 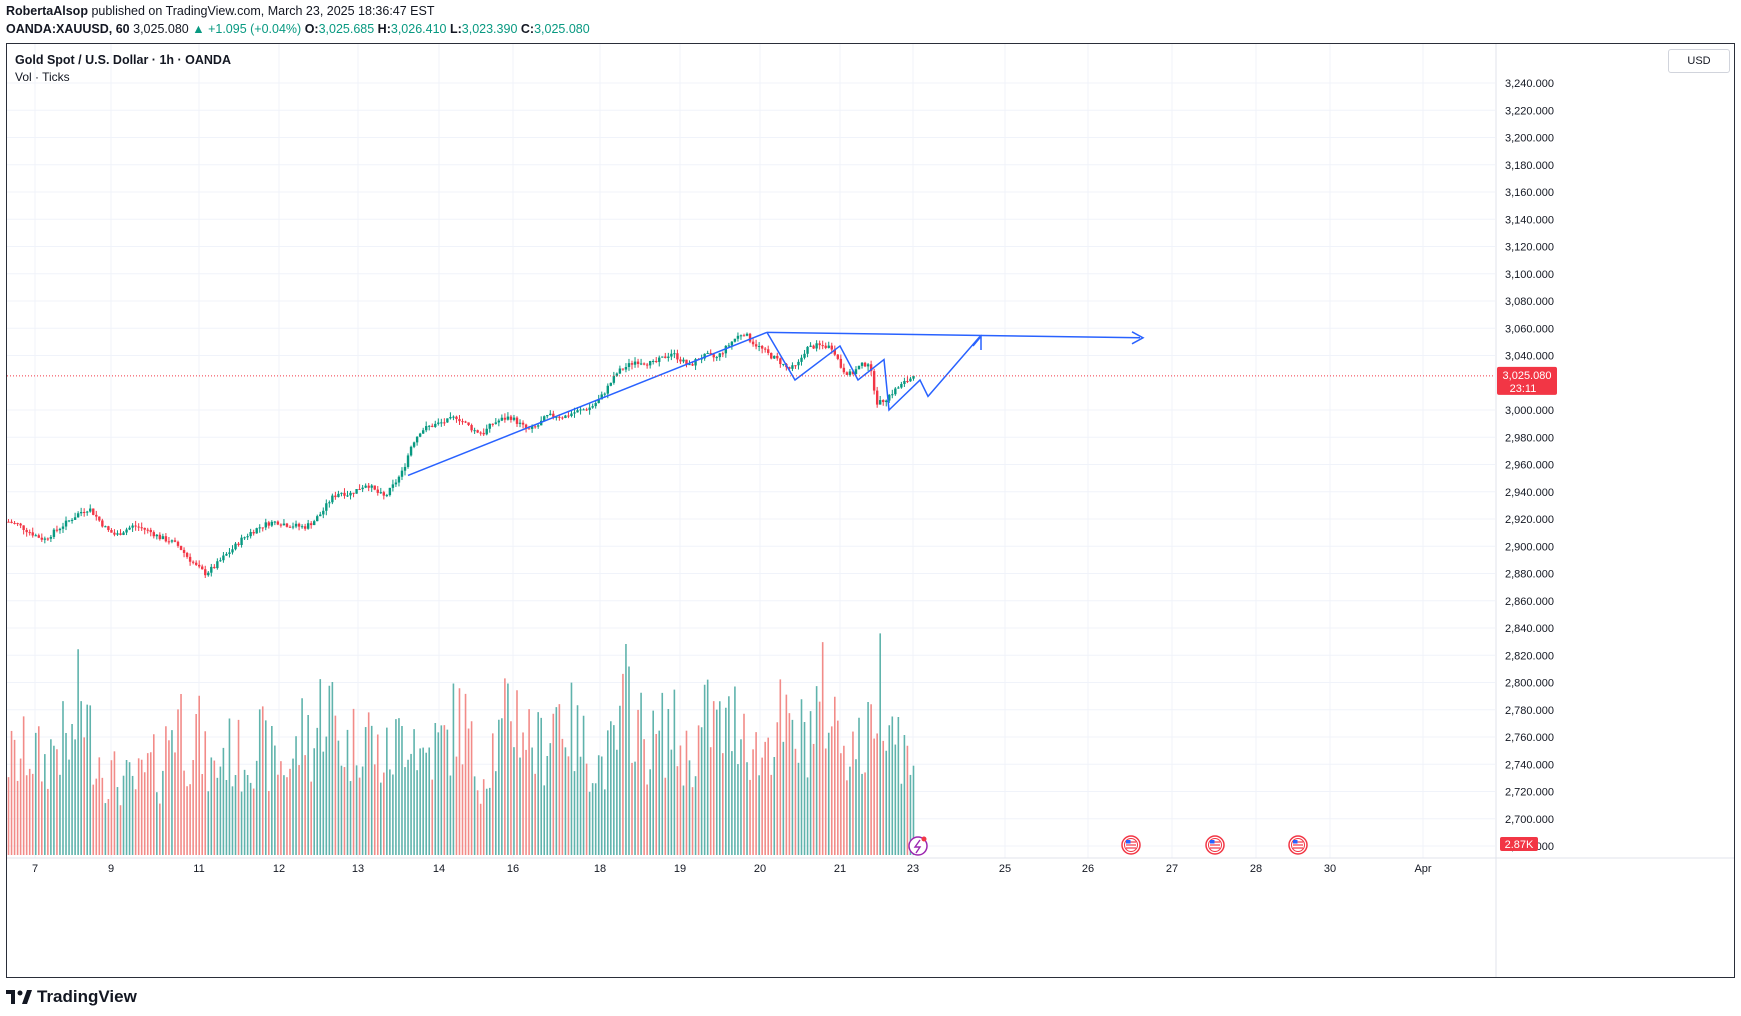 I want to click on trend-line, so click(x=587, y=404).